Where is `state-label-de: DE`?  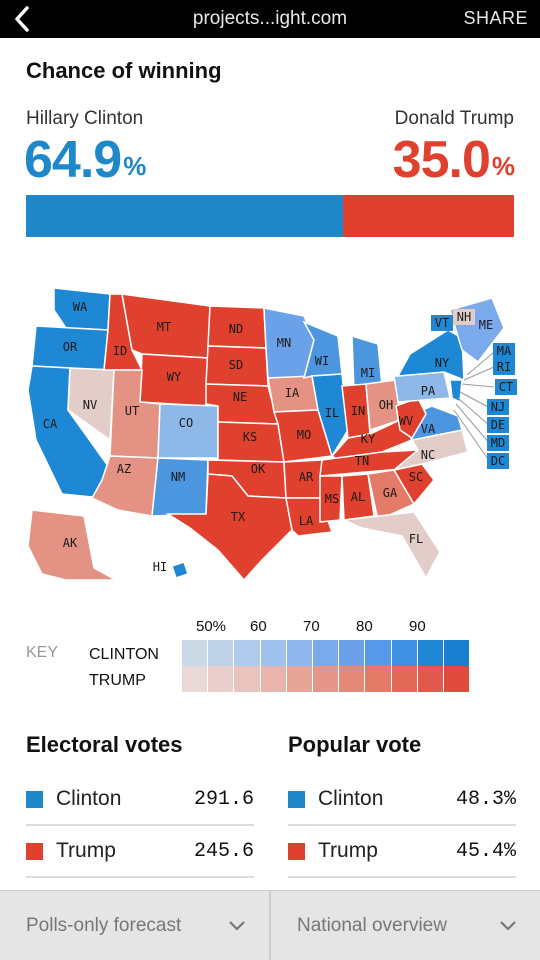
state-label-de: DE is located at coordinates (498, 425).